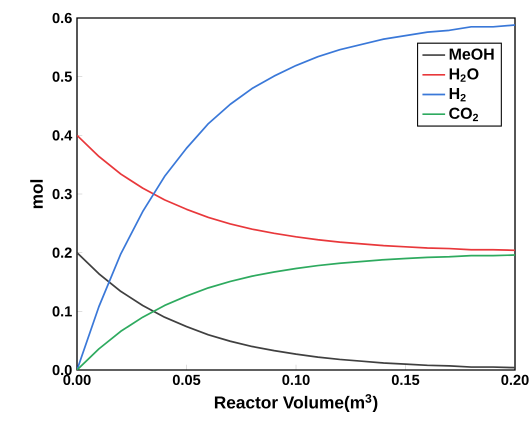 This screenshot has width=531, height=432. What do you see at coordinates (458, 95) in the screenshot?
I see `legend-label: H$_{2}$` at bounding box center [458, 95].